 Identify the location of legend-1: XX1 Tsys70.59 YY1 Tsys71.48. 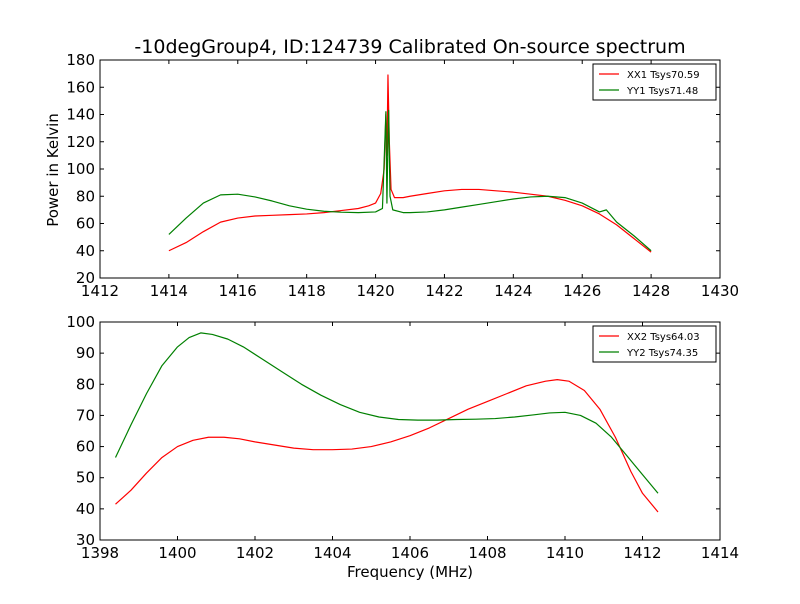
(654, 82).